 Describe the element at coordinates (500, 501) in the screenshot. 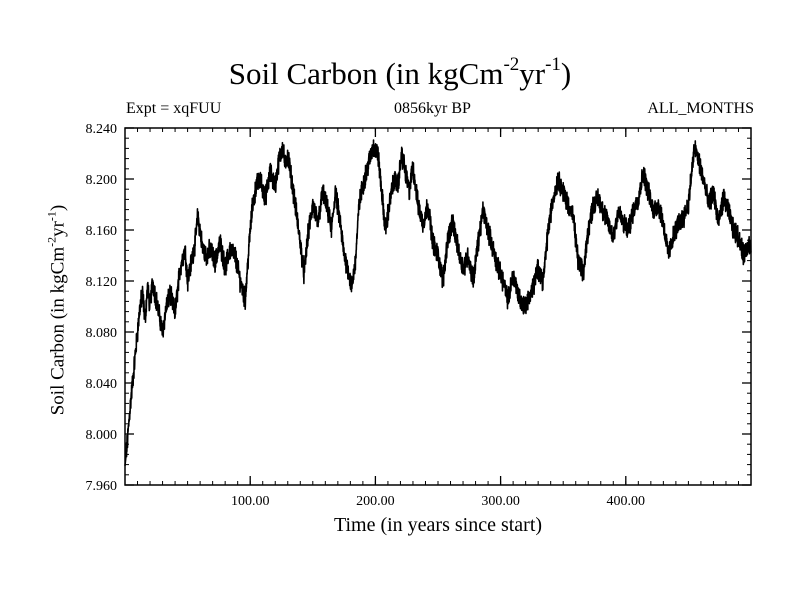

I see `x-tick-label: 300.00` at that location.